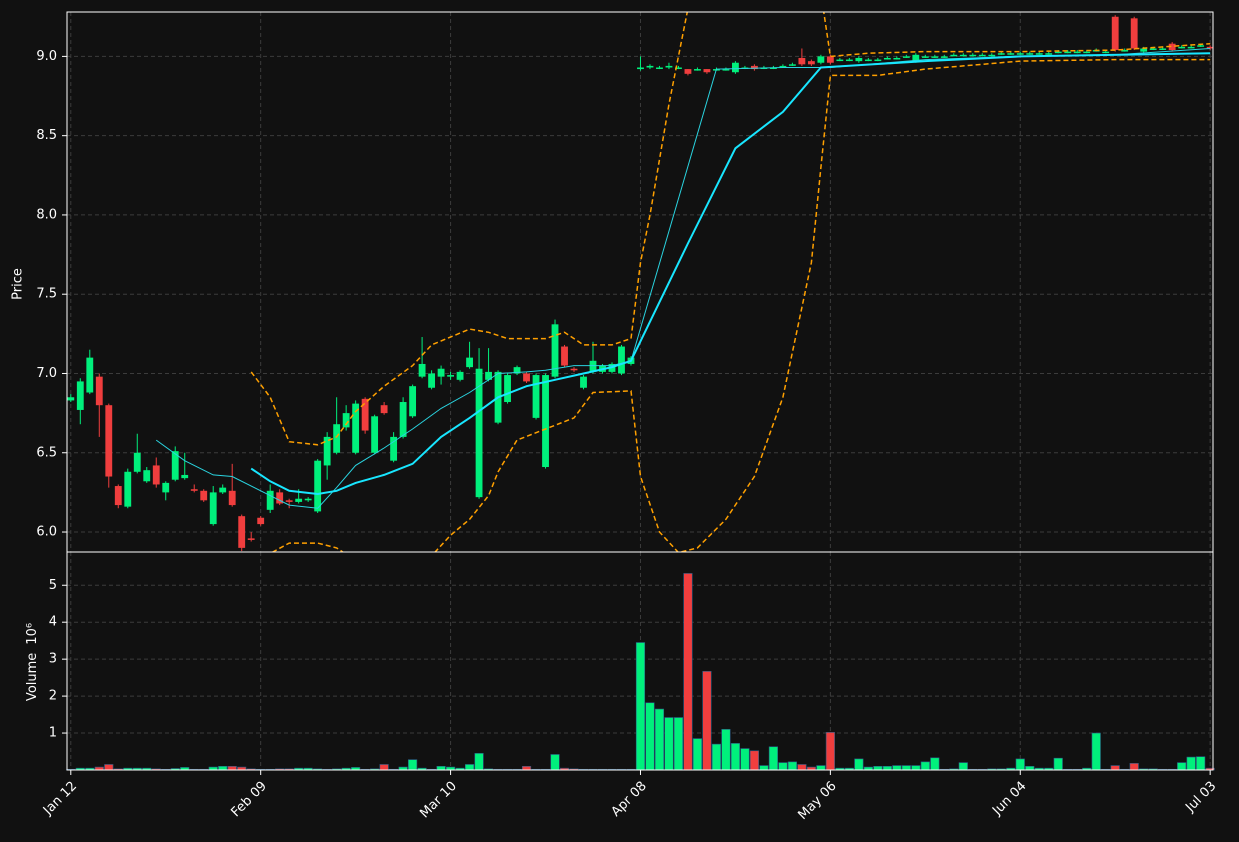  Describe the element at coordinates (53, 622) in the screenshot. I see `y-tick-label: 4` at that location.